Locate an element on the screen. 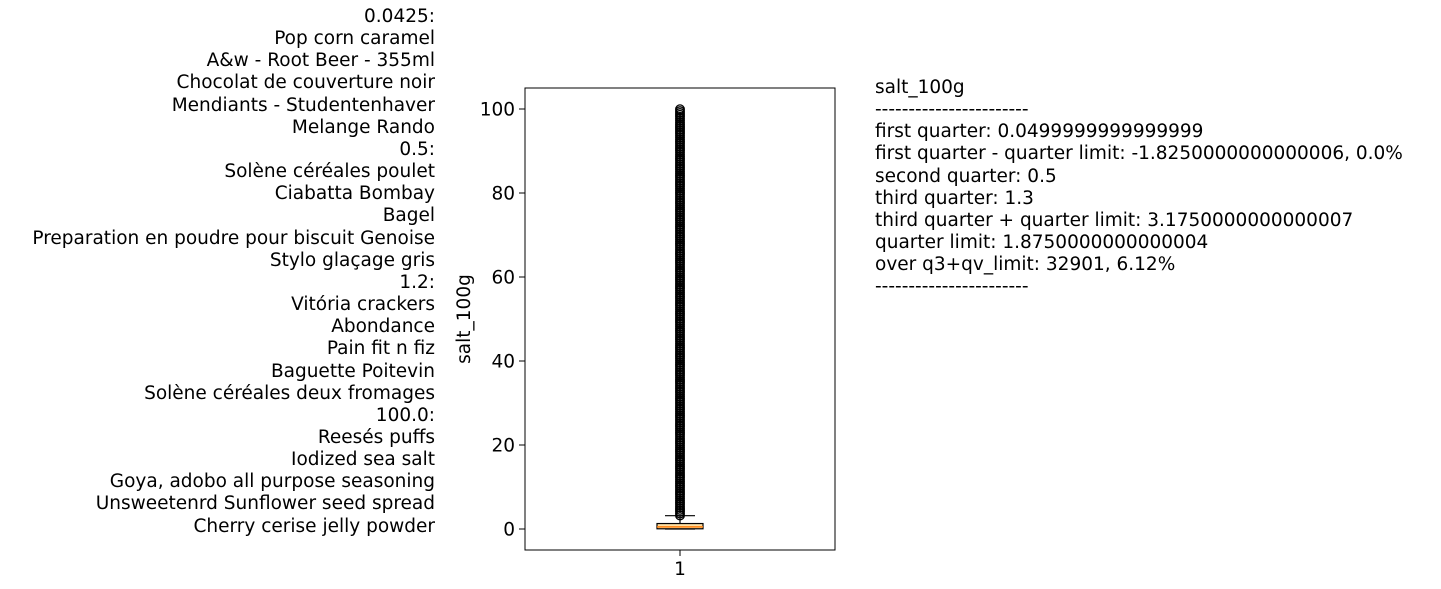 The height and width of the screenshot is (589, 1441). y-tick-label: 80 is located at coordinates (503, 194).